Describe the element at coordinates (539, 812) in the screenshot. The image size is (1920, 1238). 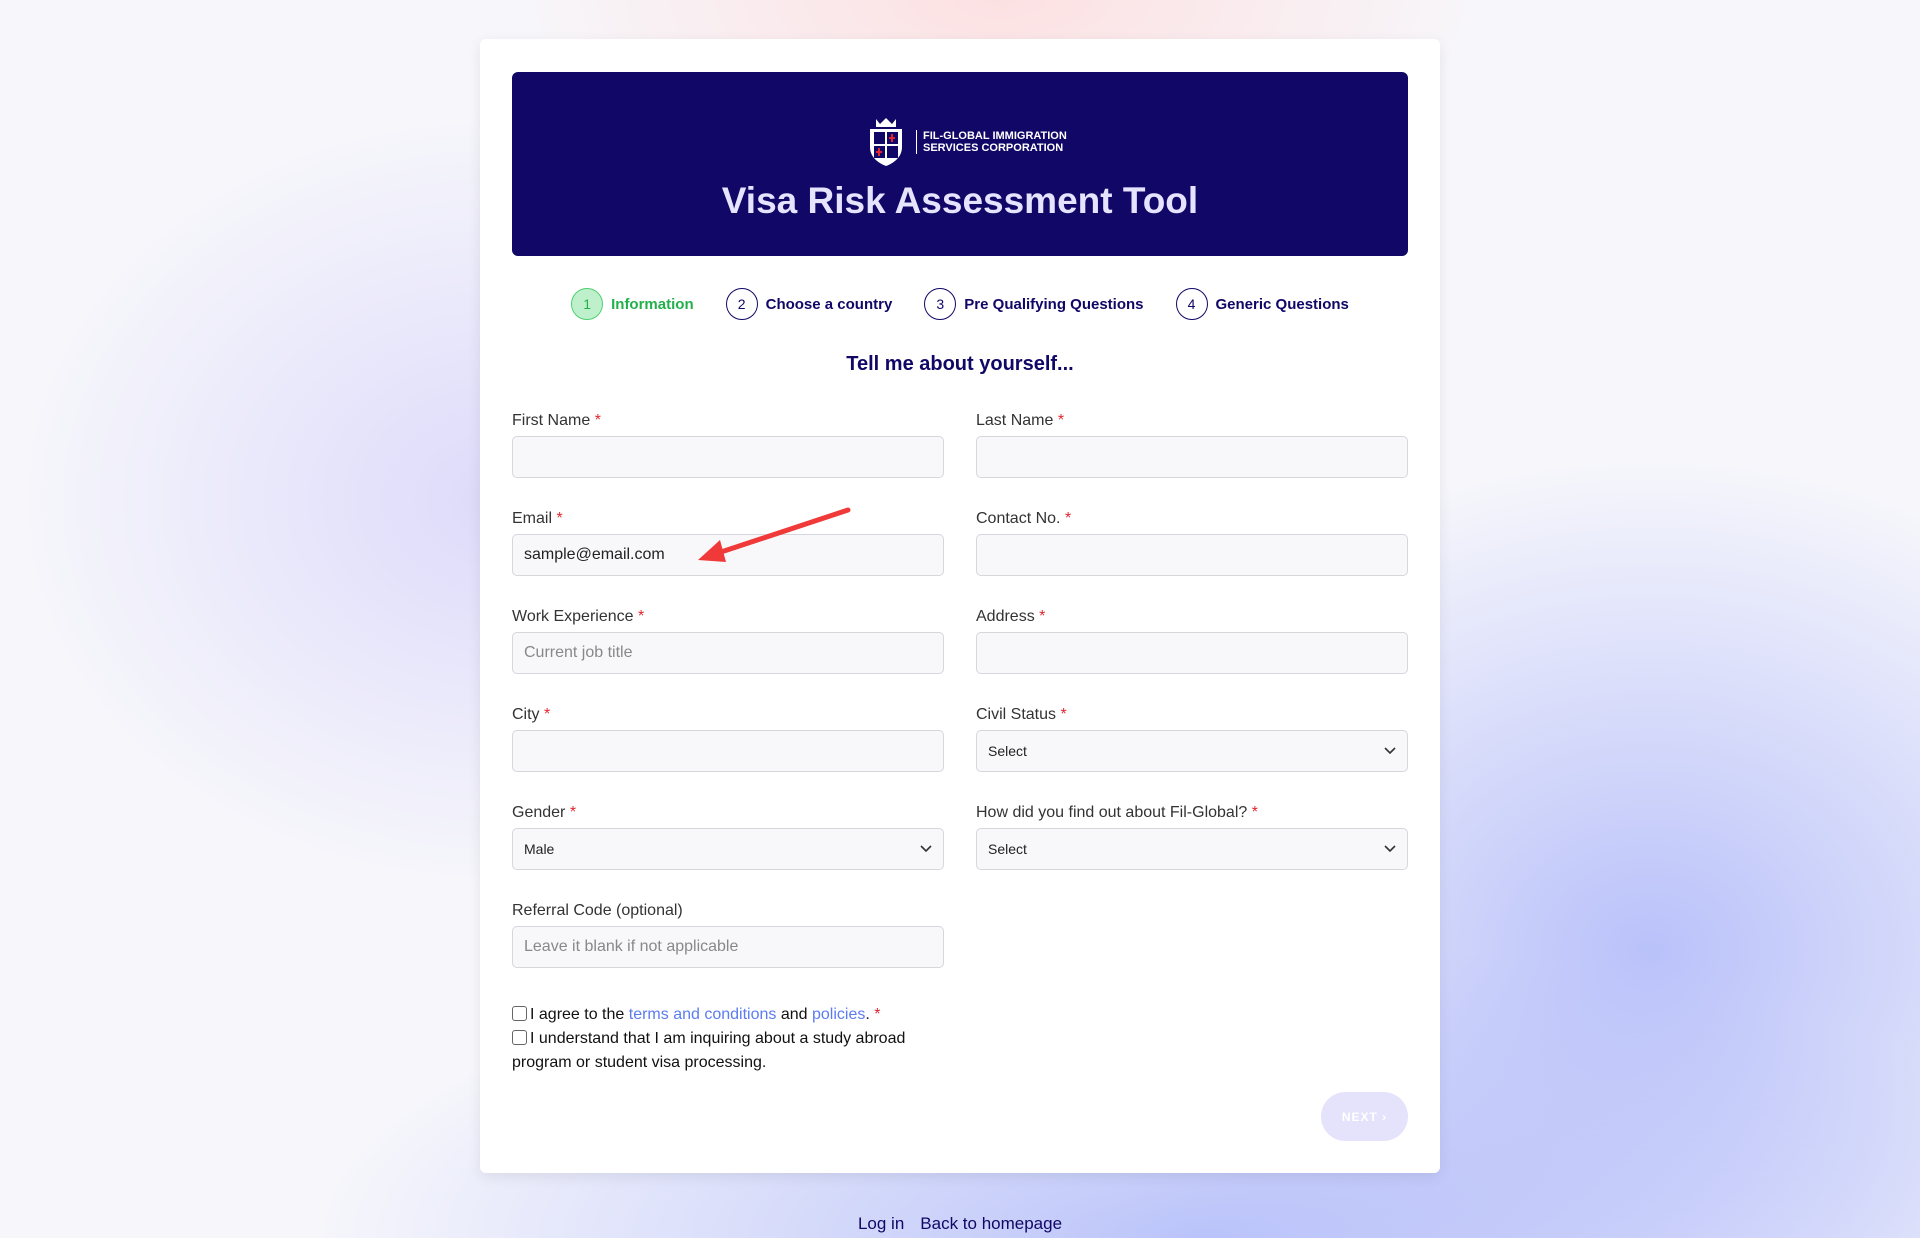
I see `field-label: Gender` at that location.